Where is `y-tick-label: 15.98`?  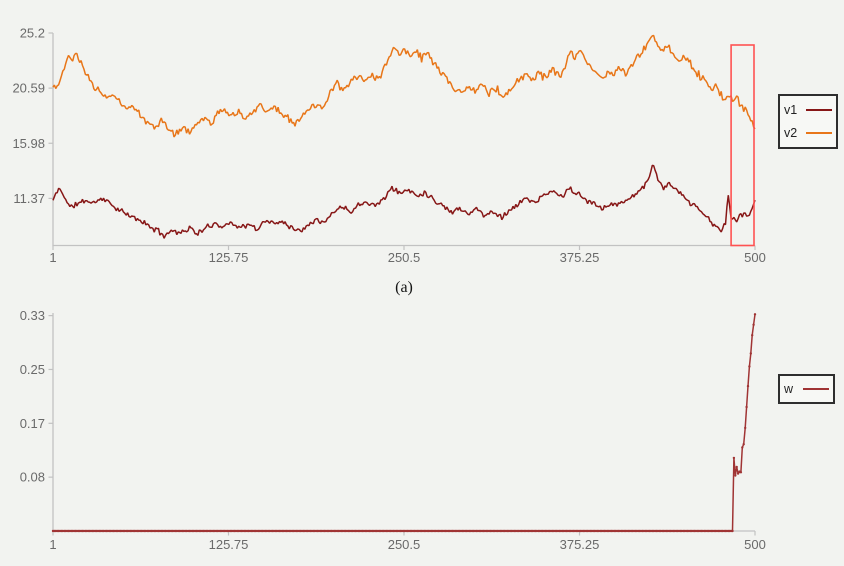 y-tick-label: 15.98 is located at coordinates (28, 143).